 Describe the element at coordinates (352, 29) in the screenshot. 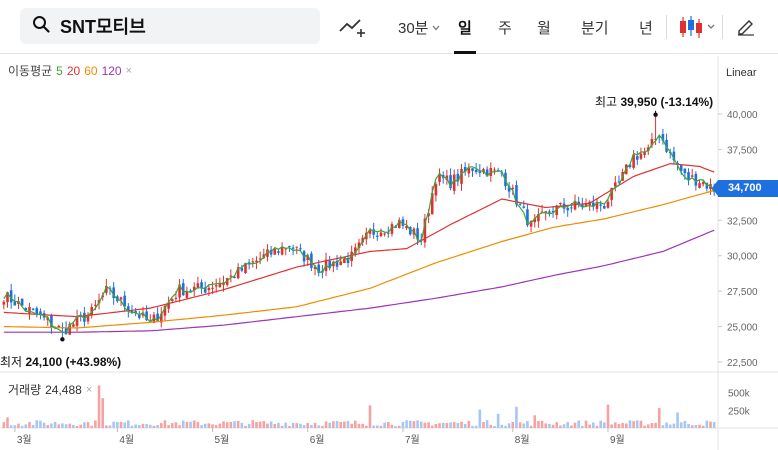

I see `indicator-line-plus-icon` at that location.